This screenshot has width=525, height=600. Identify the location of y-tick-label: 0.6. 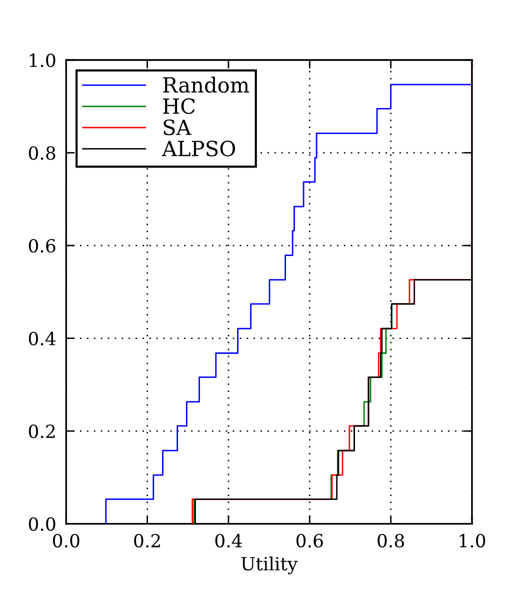
(42, 245).